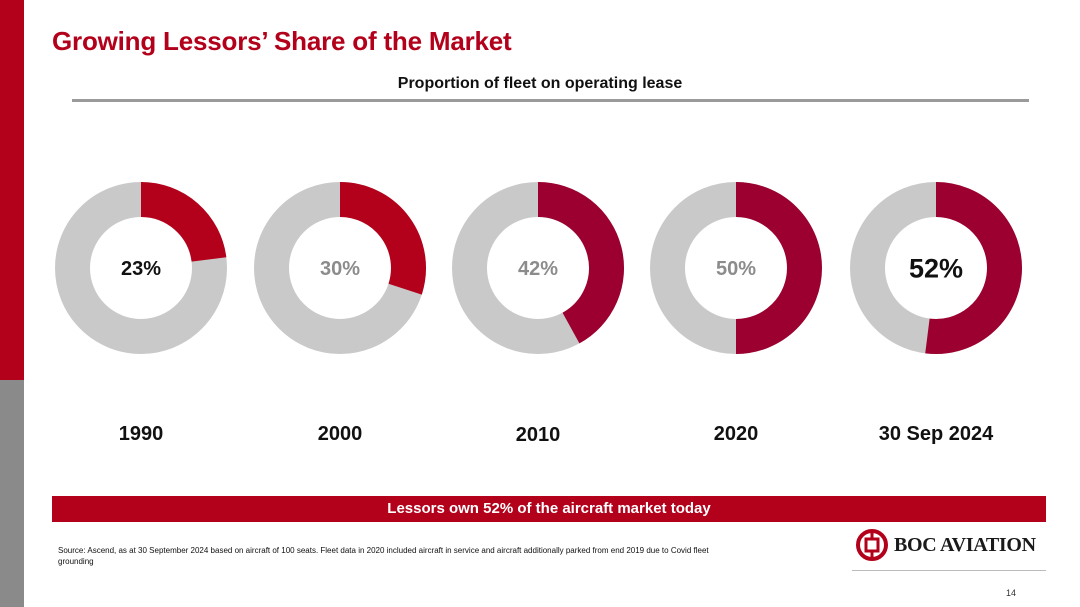  What do you see at coordinates (736, 269) in the screenshot?
I see `donut-value-label: 50%` at bounding box center [736, 269].